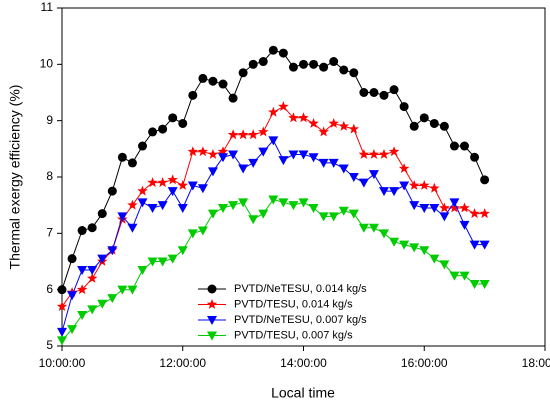  Describe the element at coordinates (49, 176) in the screenshot. I see `y-tick-label: 8` at that location.